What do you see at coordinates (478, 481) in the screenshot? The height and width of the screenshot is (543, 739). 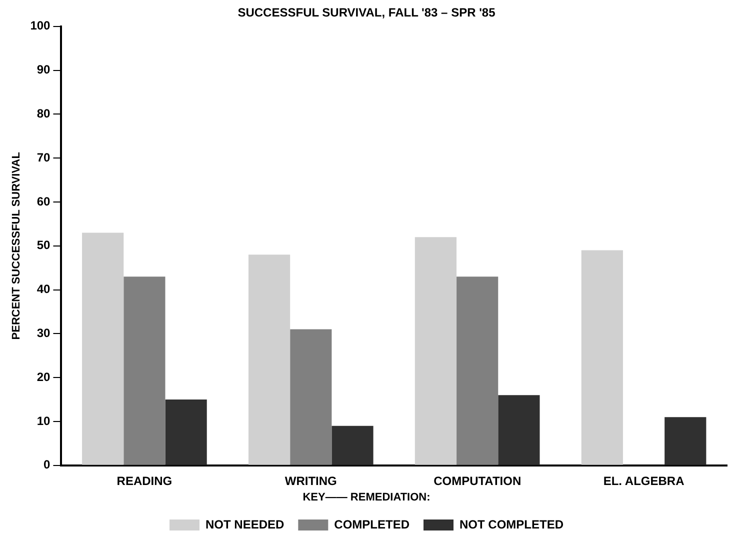 I see `x-tick-label: COMPUTATION` at bounding box center [478, 481].